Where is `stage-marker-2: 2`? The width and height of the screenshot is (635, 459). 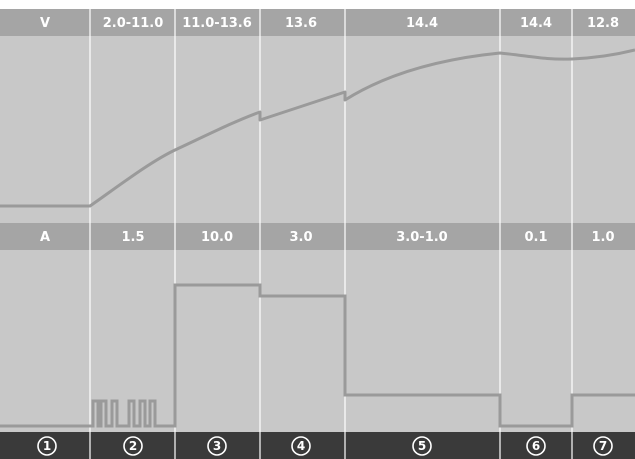 stage-marker-2: 2 is located at coordinates (133, 446).